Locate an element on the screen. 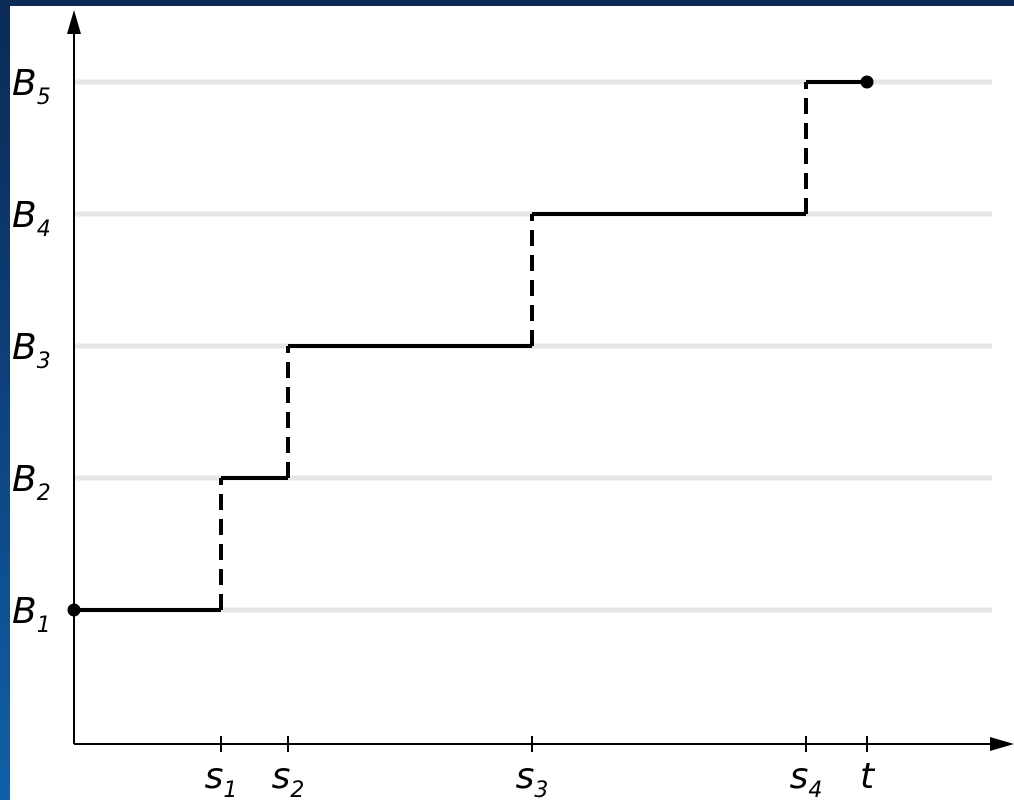 The height and width of the screenshot is (800, 1014). time-label-1: s1 is located at coordinates (221, 778).